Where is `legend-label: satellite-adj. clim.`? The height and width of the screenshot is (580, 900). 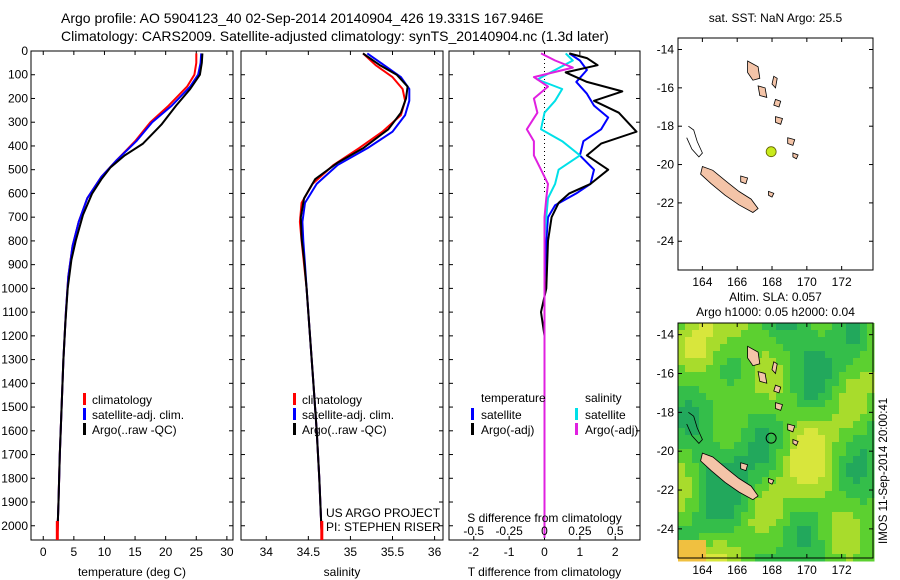 legend-label: satellite-adj. clim. is located at coordinates (348, 415).